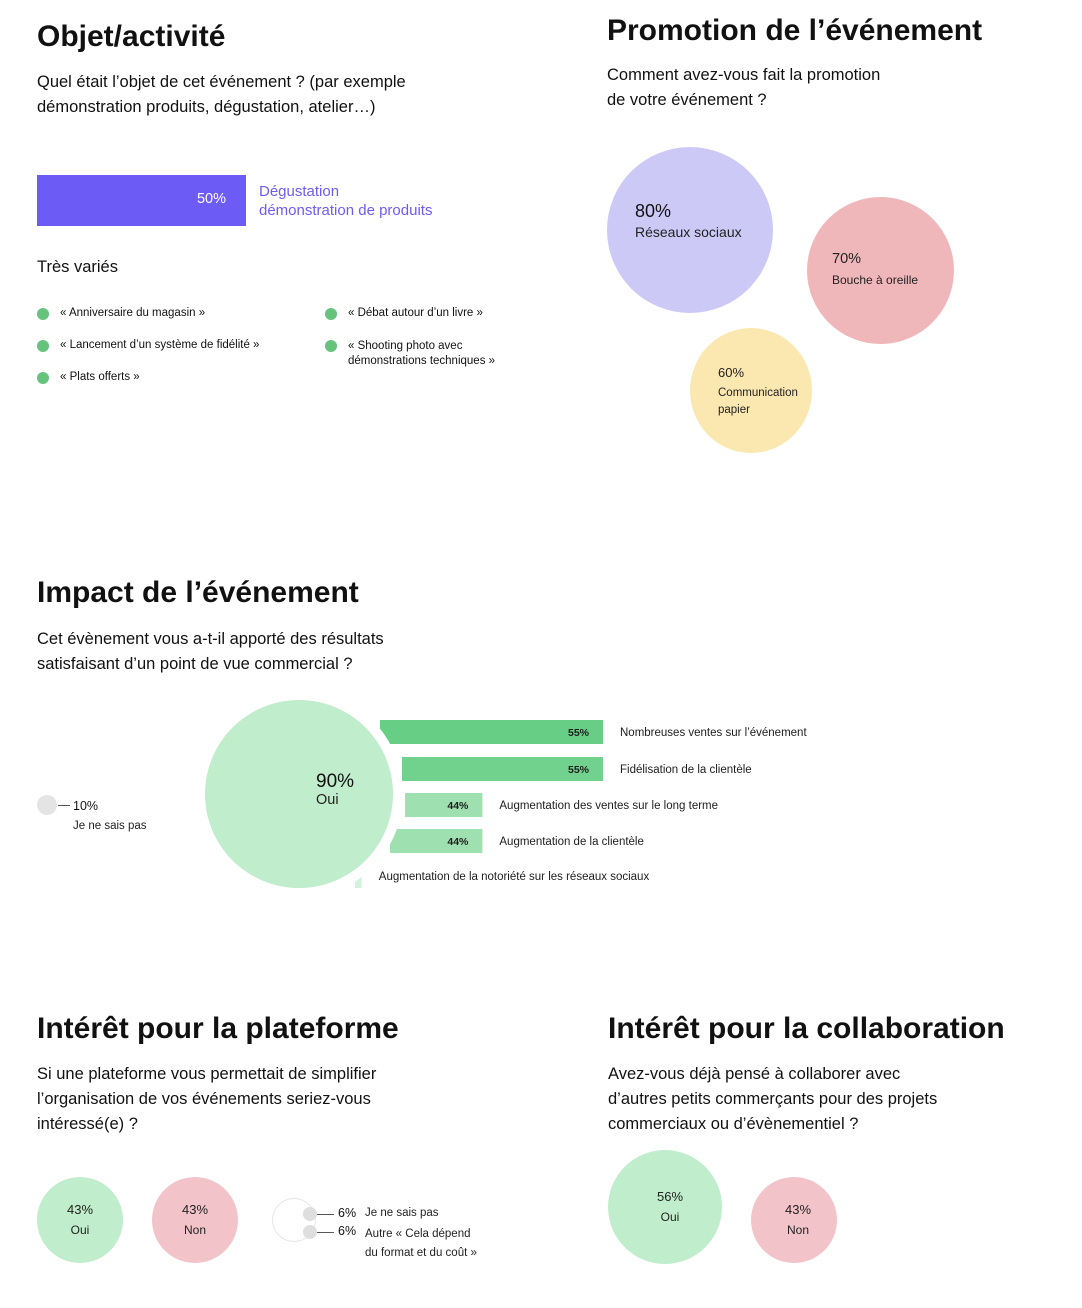  Describe the element at coordinates (110, 826) in the screenshot. I see `impact-nsp-label: Je ne sais pas` at that location.